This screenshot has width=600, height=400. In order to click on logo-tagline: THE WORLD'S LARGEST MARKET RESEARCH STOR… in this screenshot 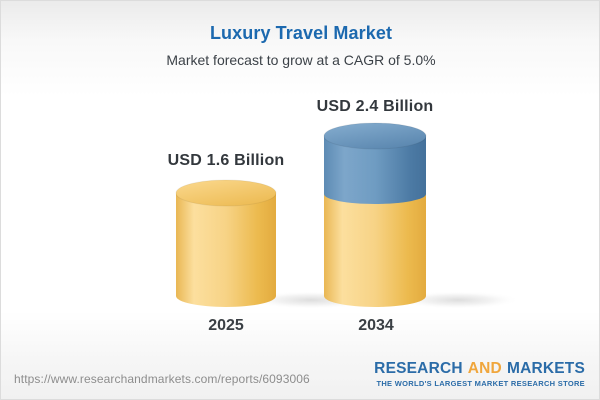, I will do `click(480, 384)`.